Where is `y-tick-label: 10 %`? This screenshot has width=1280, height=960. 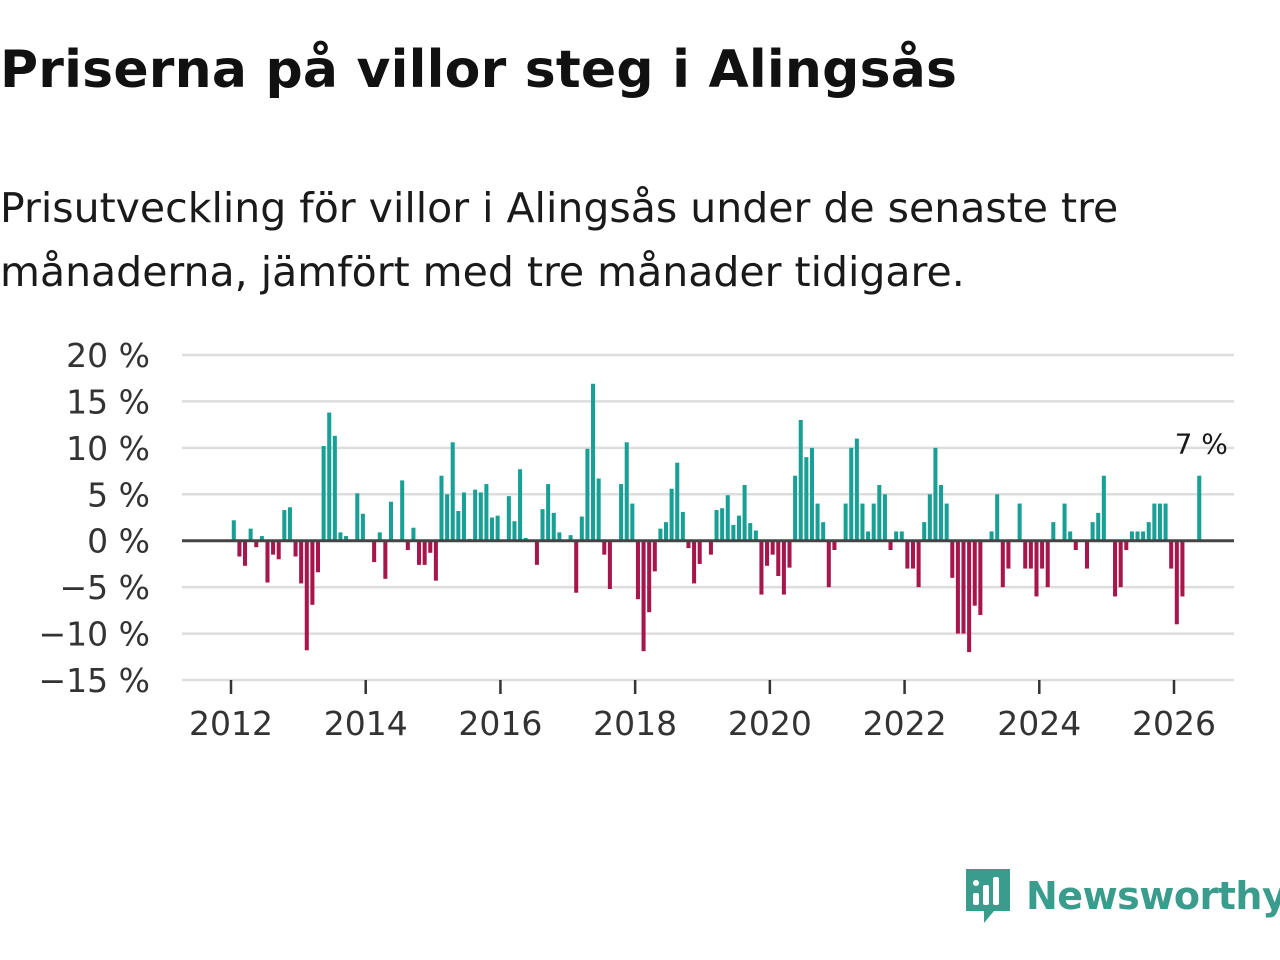 y-tick-label: 10 % is located at coordinates (108, 448).